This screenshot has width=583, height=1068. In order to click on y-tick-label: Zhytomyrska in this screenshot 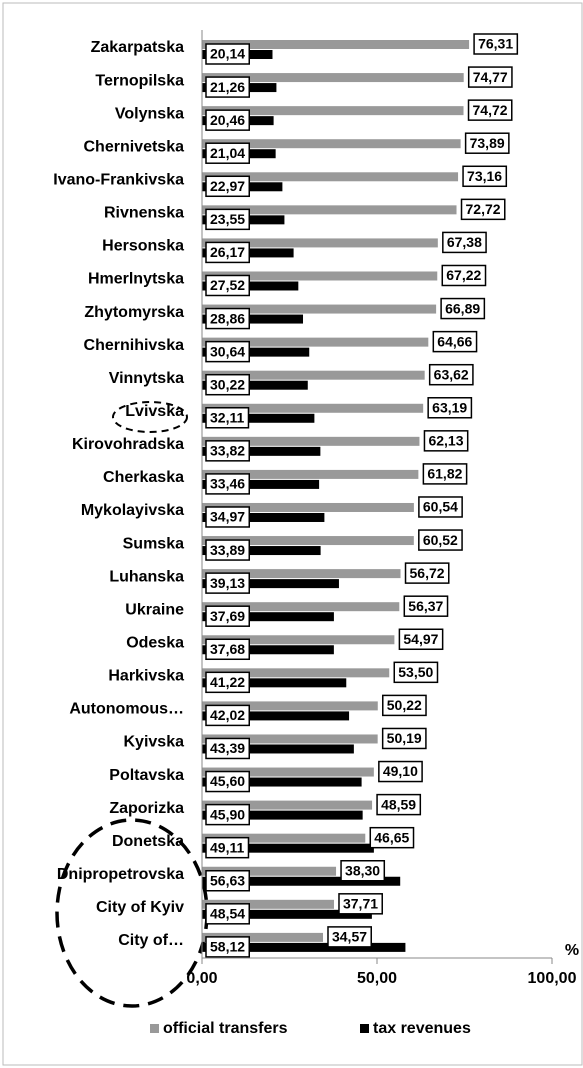, I will do `click(134, 312)`.